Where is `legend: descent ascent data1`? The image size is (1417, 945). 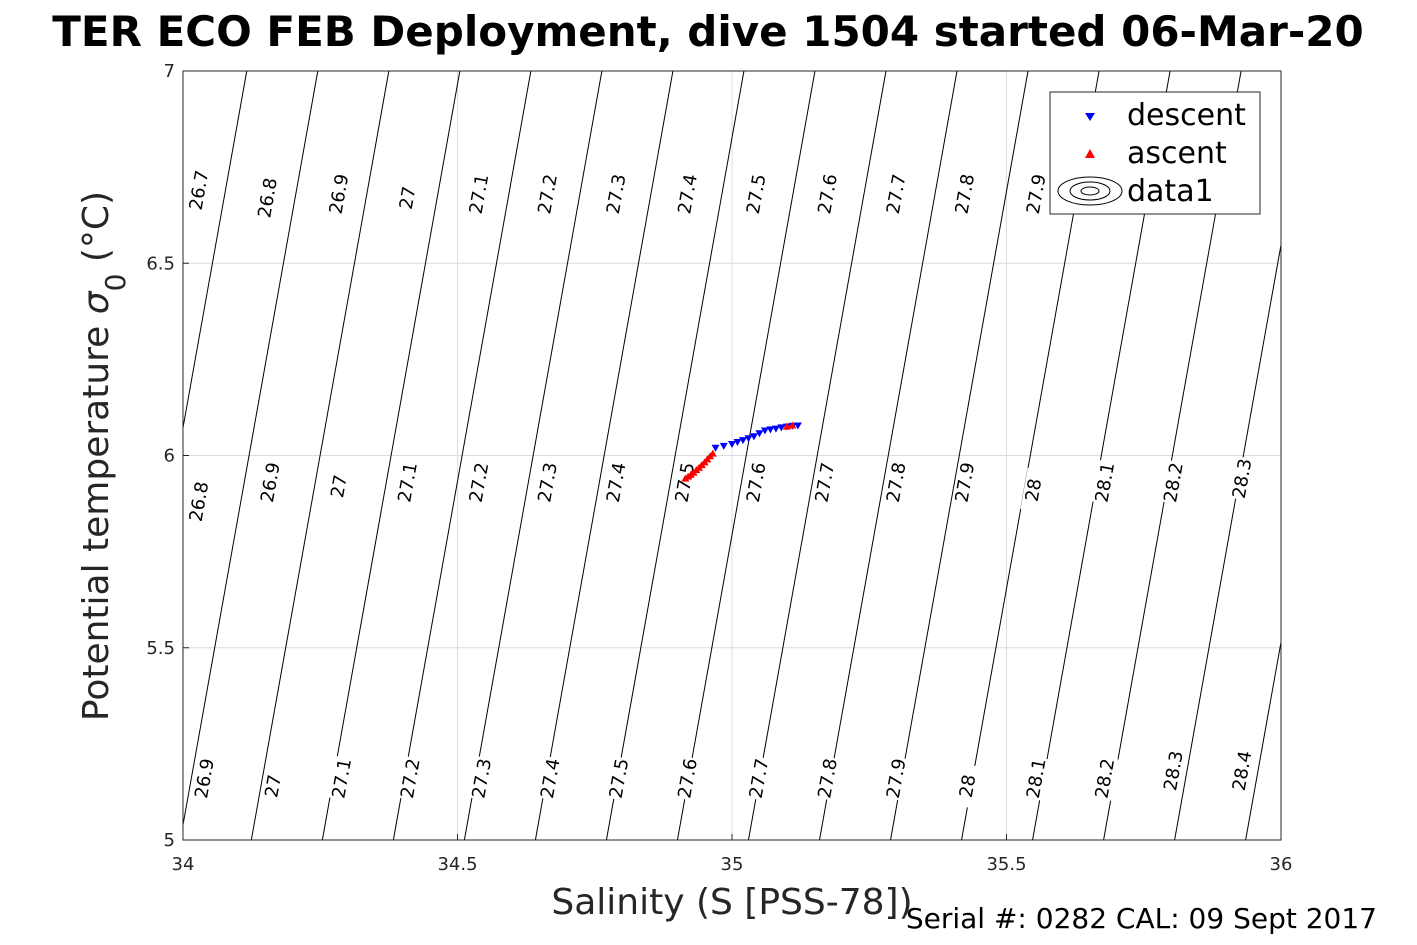 legend: descent ascent data1 is located at coordinates (1155, 153).